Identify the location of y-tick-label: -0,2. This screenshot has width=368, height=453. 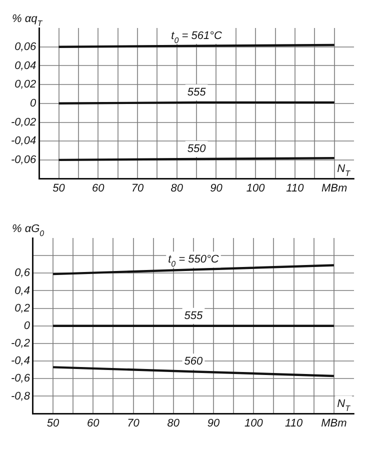
(20, 344).